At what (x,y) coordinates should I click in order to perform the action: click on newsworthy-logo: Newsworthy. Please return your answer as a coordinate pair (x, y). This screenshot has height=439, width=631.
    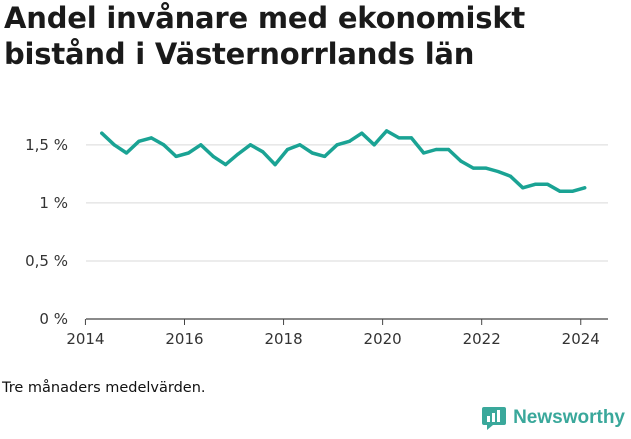
    Looking at the image, I should click on (553, 418).